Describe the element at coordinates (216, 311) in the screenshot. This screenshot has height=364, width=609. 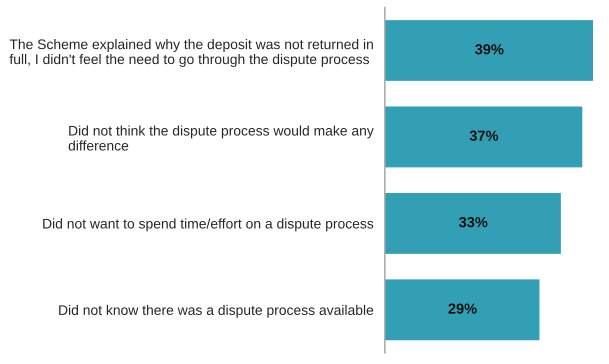
I see `y-tick-label: Did not know there was a dispute process available` at that location.